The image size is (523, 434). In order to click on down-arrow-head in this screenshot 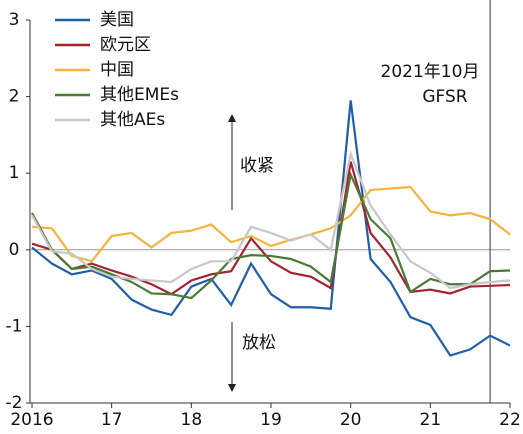, I will do `click(232, 388)`.